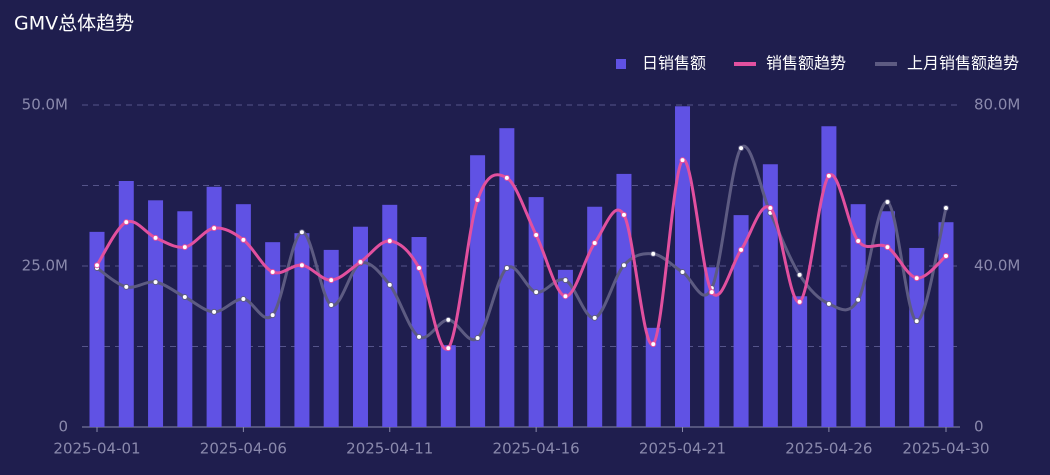 This screenshot has width=1050, height=475. Describe the element at coordinates (96, 449) in the screenshot. I see `x-tick-label: 2025-04-01` at that location.